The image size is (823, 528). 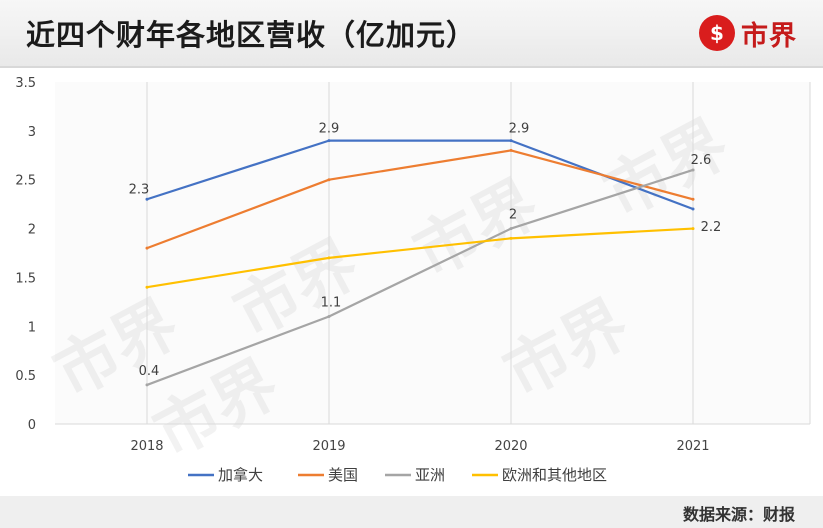 I want to click on y-tick-label: 2, so click(x=32, y=230).